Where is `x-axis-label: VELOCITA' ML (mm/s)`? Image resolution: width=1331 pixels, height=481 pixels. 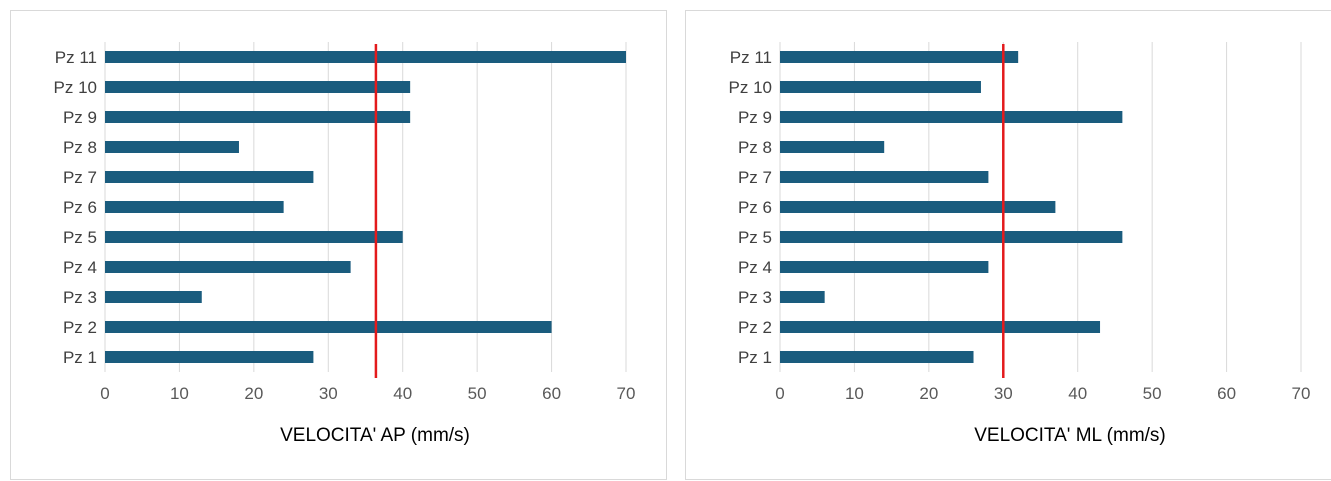
x-axis-label: VELOCITA' ML (mm/s) is located at coordinates (1070, 435).